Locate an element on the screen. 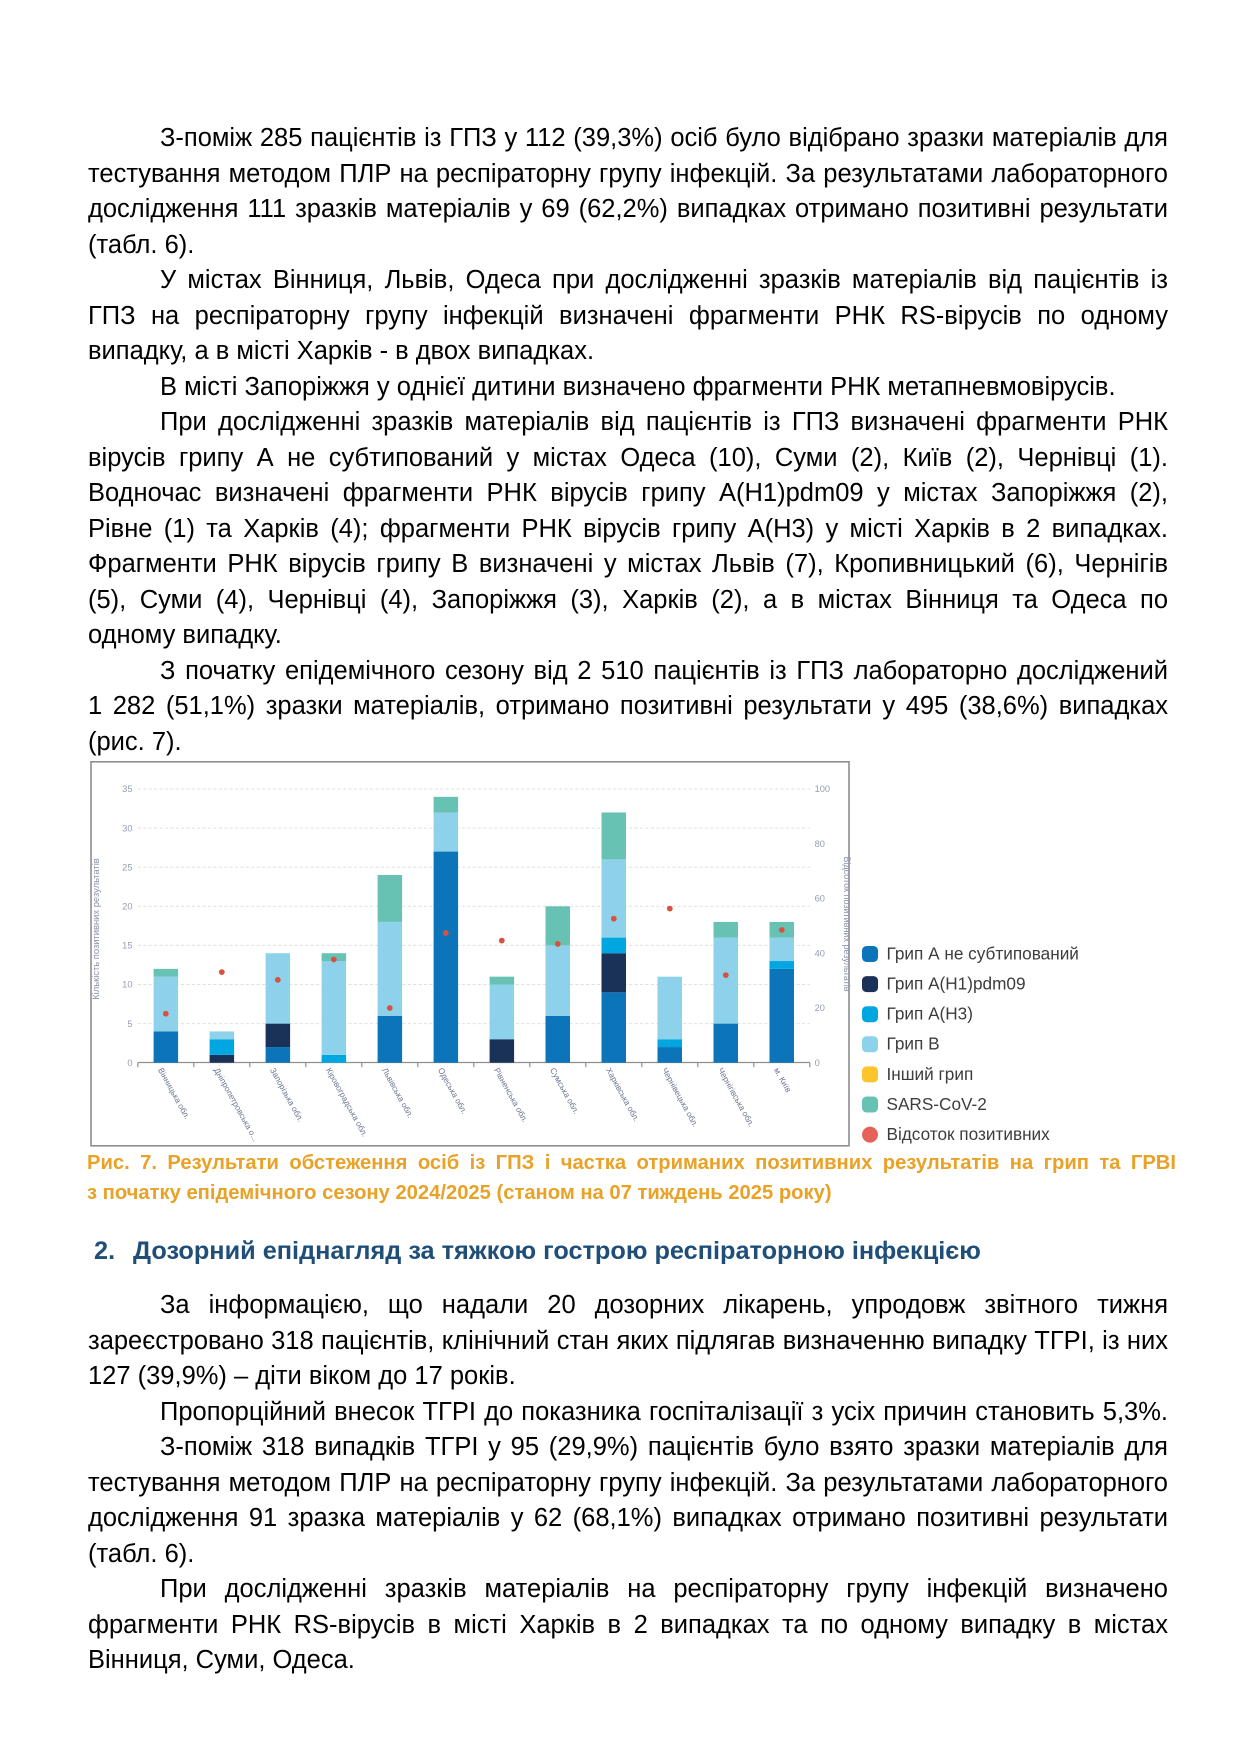 The image size is (1241, 1755). svg-text:Кількість позитивних результат: Кількість позитивних результатів is located at coordinates (95, 929).